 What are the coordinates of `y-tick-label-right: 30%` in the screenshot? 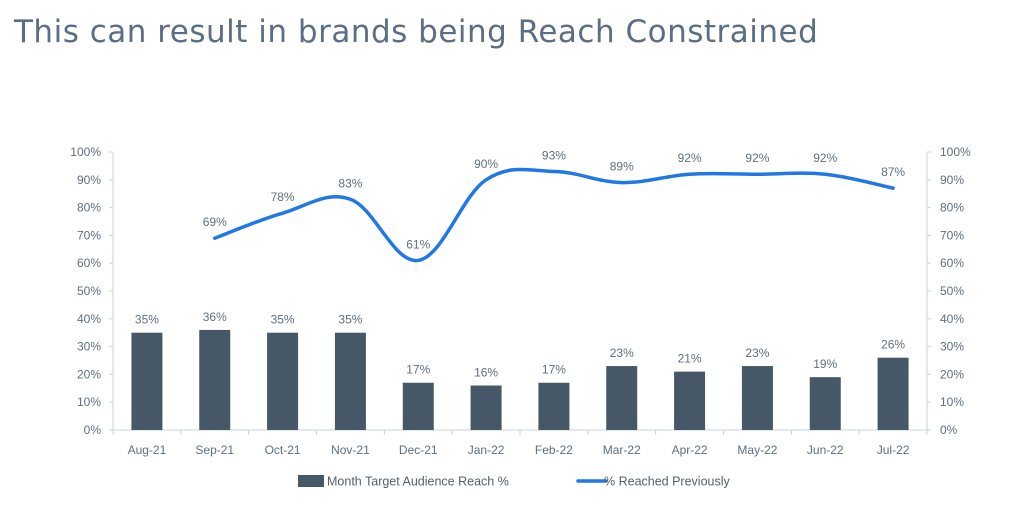 It's located at (952, 347).